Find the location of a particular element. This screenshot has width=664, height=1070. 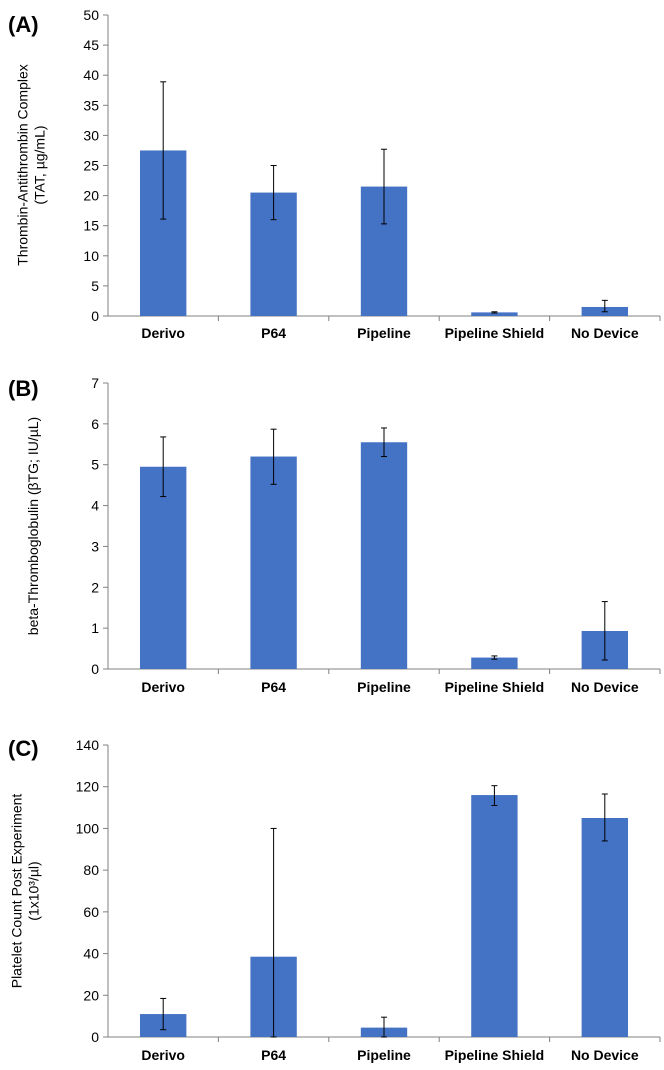

y-tick-label: 1 is located at coordinates (95, 628).